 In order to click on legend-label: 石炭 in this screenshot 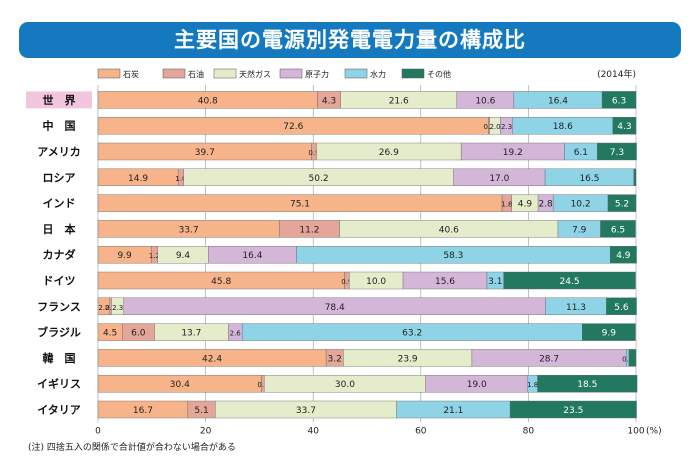, I will do `click(131, 74)`.